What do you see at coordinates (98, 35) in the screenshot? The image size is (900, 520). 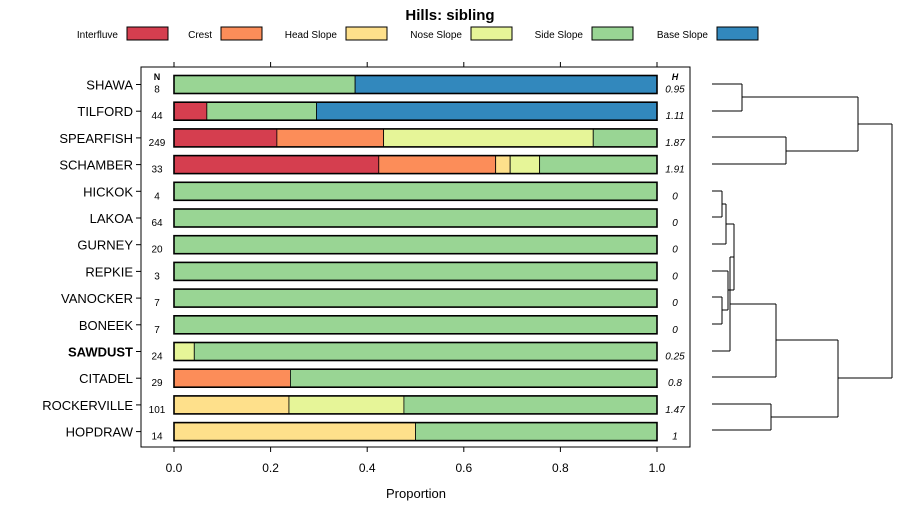 I see `legend-label: Interfluve` at bounding box center [98, 35].